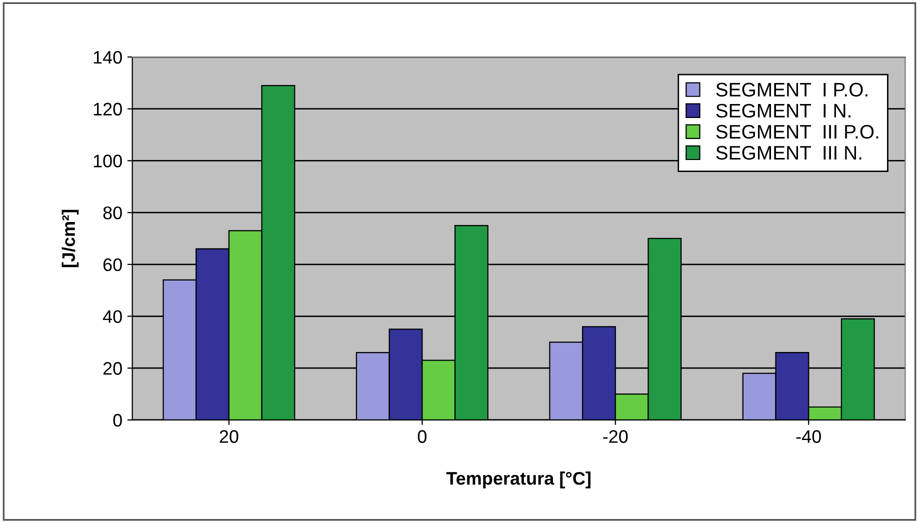  I want to click on y-tick-label: 120, so click(108, 109).